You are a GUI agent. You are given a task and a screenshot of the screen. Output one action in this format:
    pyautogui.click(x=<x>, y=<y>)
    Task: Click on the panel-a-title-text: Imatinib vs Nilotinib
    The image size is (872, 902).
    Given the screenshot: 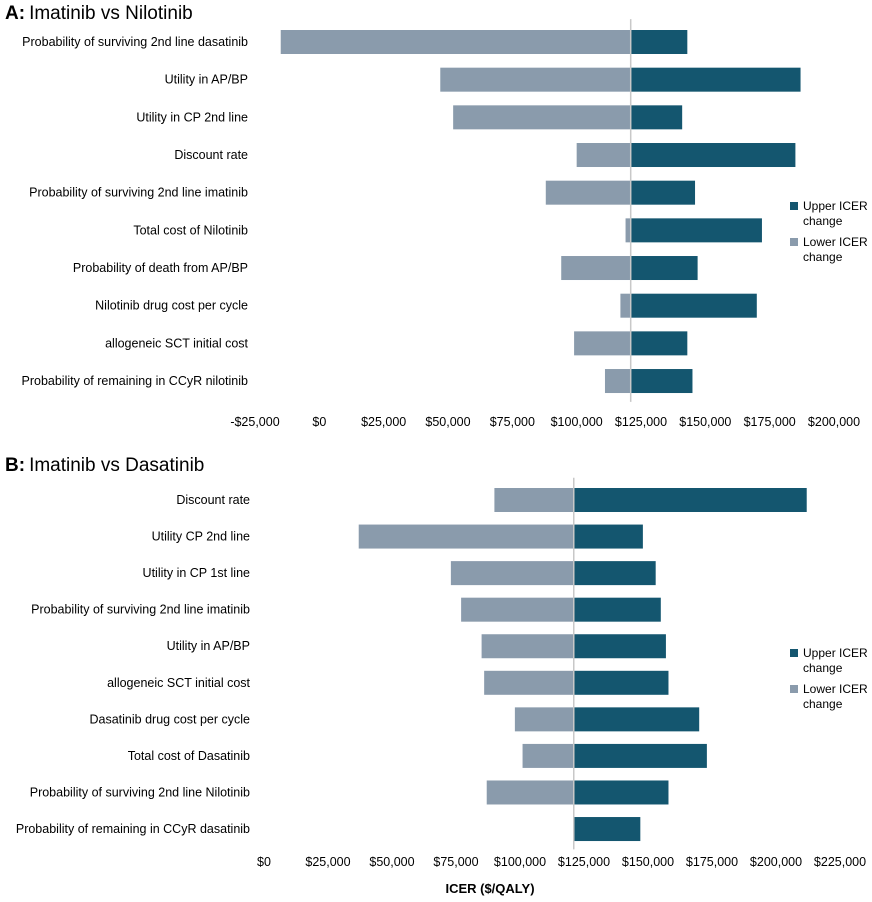 What is the action you would take?
    pyautogui.click(x=111, y=13)
    